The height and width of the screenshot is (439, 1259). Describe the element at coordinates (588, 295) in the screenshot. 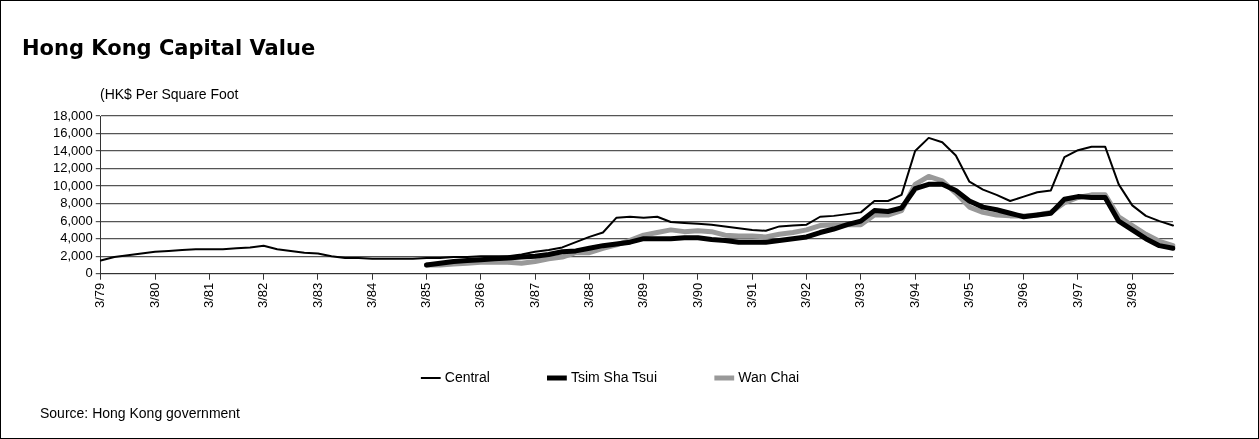

I see `x-tick-label: 3/88` at that location.